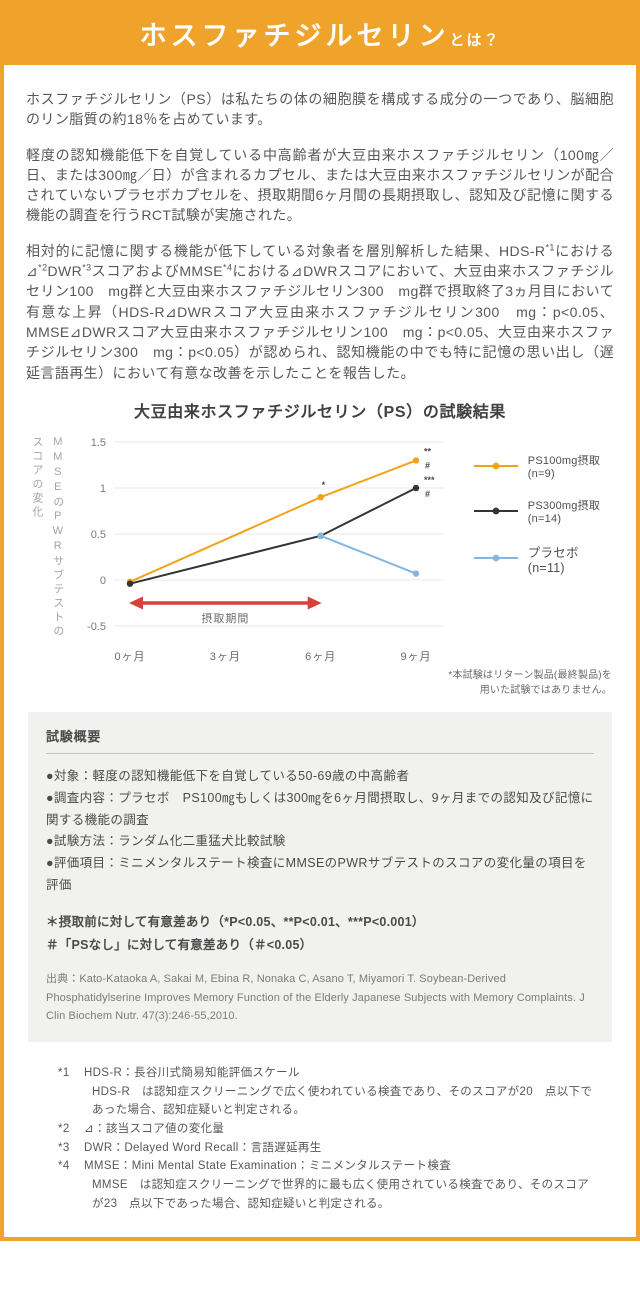  What do you see at coordinates (87, 267) in the screenshot?
I see `footnote-reference: *3` at bounding box center [87, 267].